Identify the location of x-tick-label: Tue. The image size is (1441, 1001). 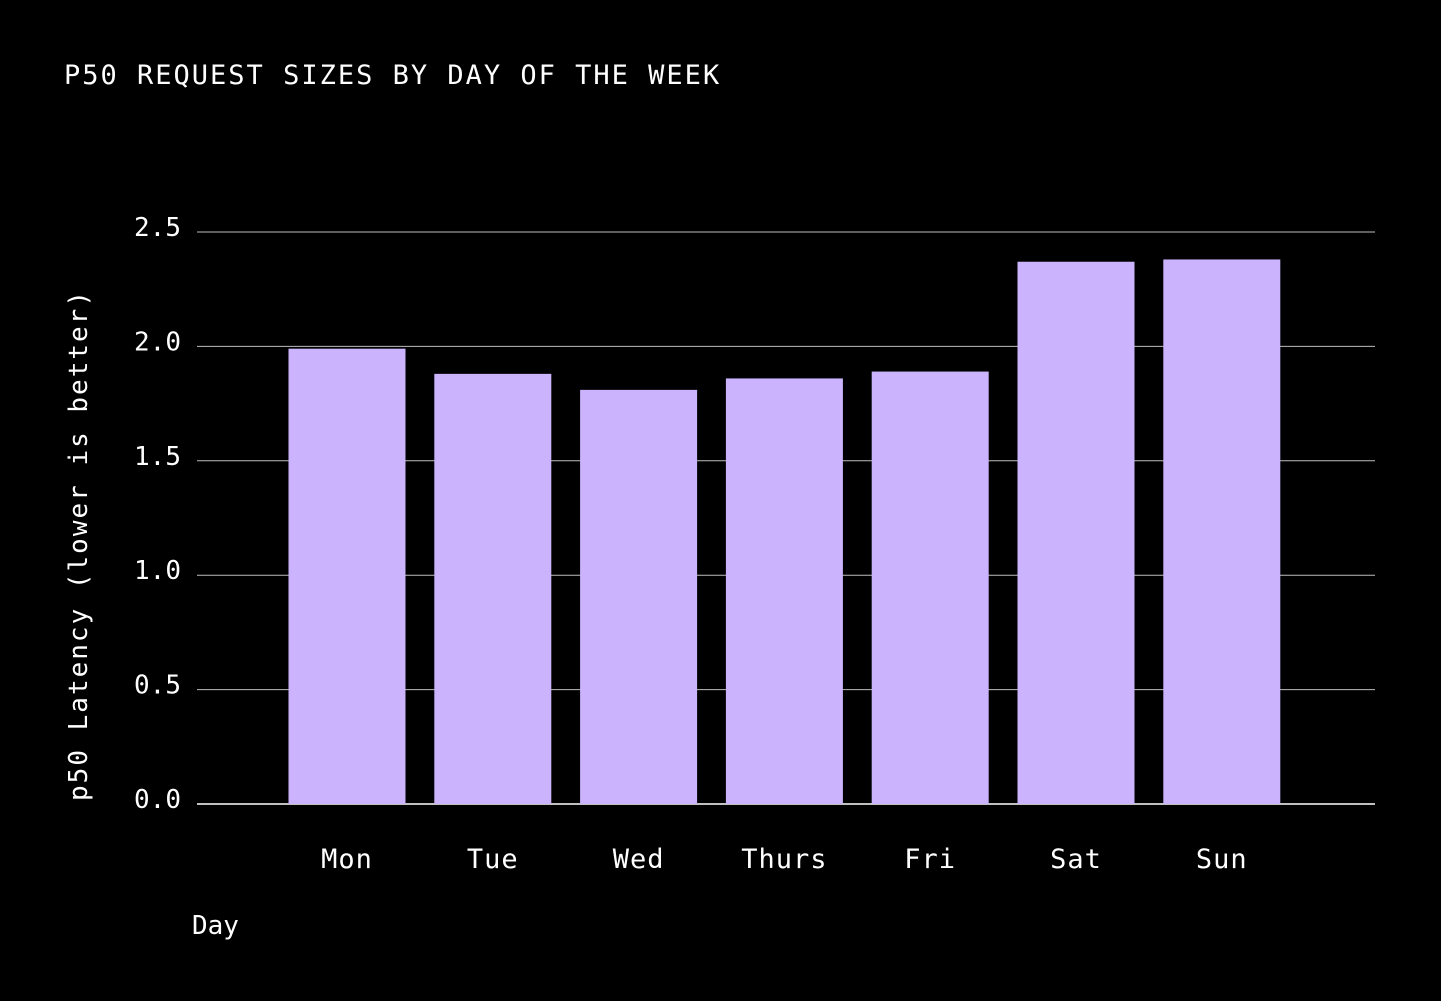
(493, 859).